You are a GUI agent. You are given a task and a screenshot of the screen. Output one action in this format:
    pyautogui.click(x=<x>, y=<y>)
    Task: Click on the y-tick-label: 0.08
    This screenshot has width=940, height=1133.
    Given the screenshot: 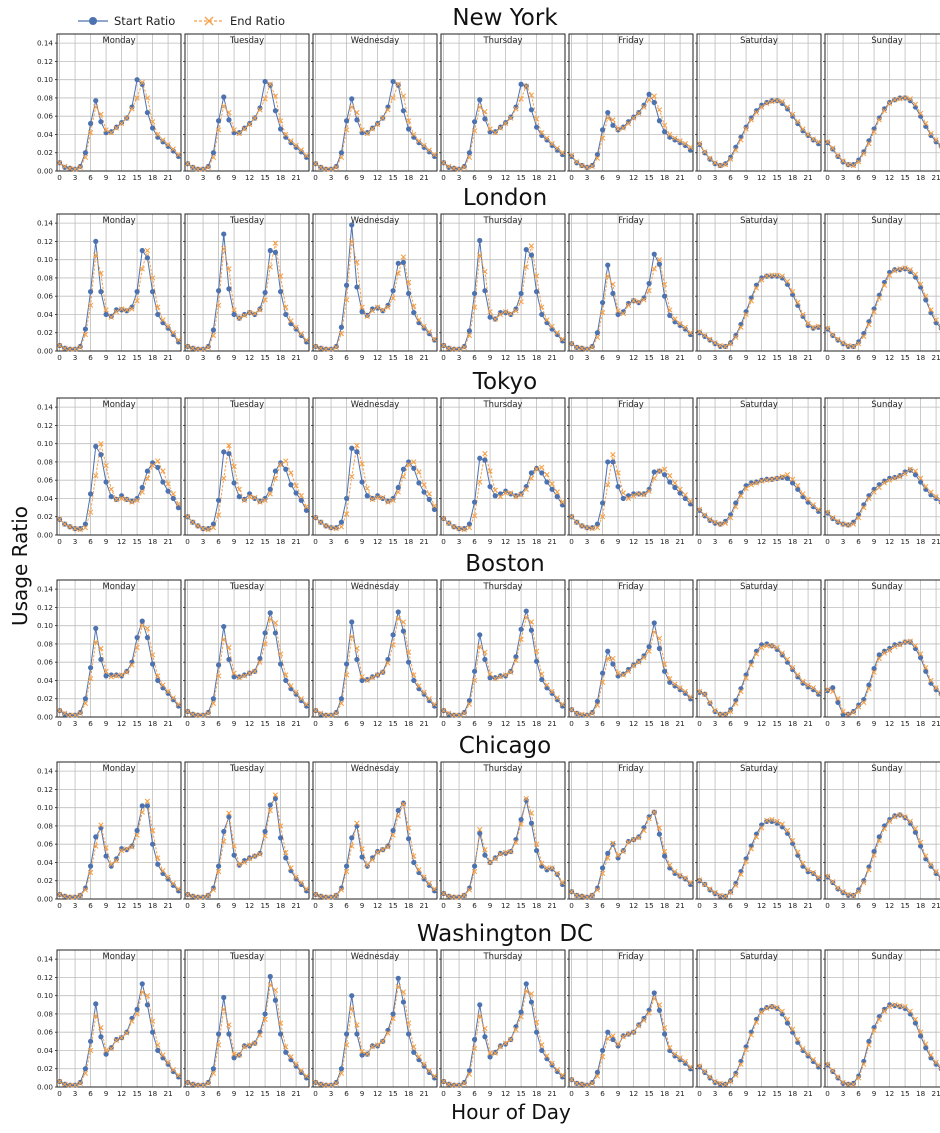 What is the action you would take?
    pyautogui.click(x=45, y=643)
    